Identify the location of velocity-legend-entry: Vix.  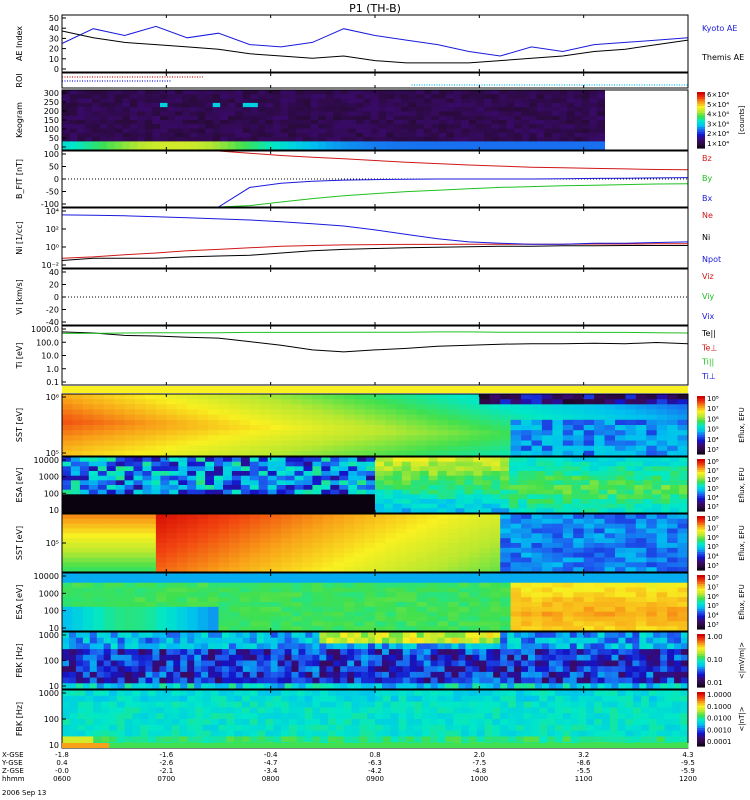
(708, 316).